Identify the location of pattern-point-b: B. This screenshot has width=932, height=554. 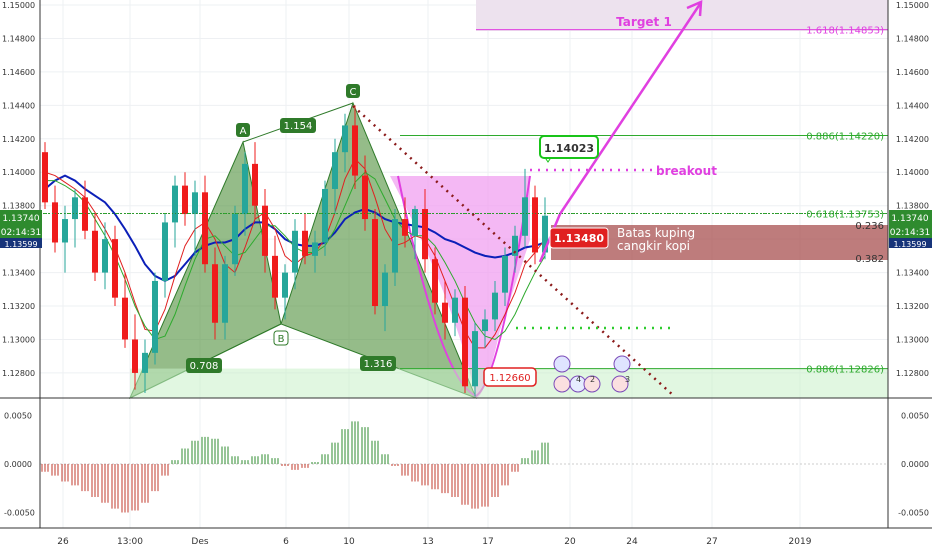
(281, 338).